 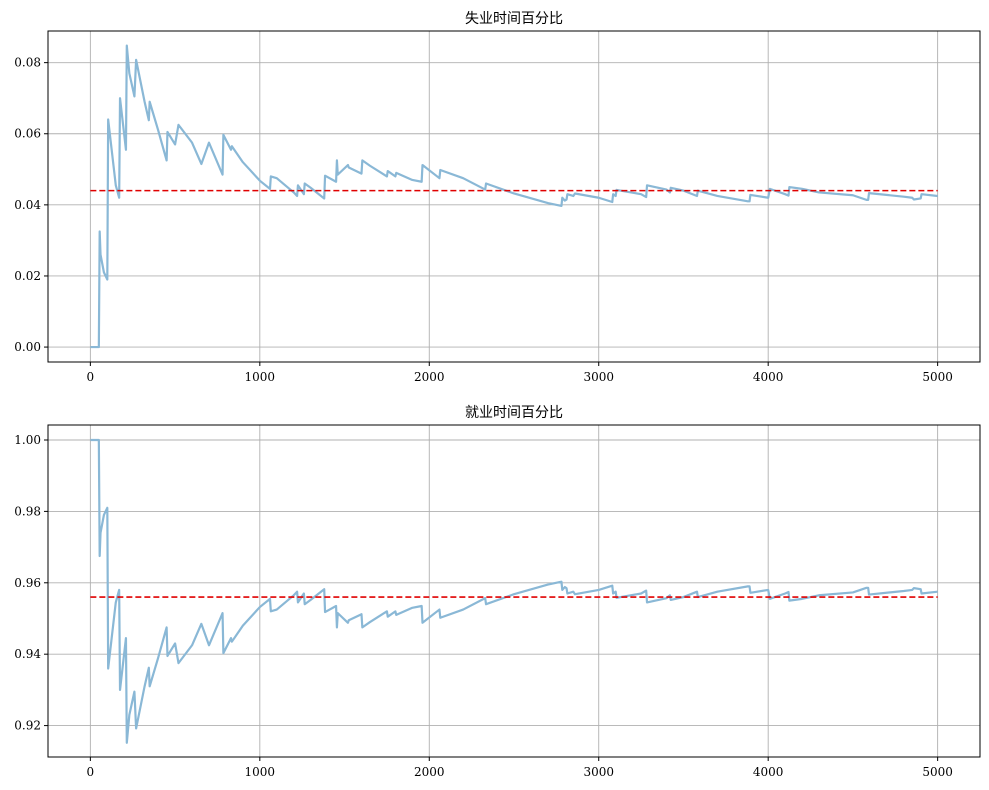 What do you see at coordinates (27, 440) in the screenshot?
I see `y-tick-label: 1.00` at bounding box center [27, 440].